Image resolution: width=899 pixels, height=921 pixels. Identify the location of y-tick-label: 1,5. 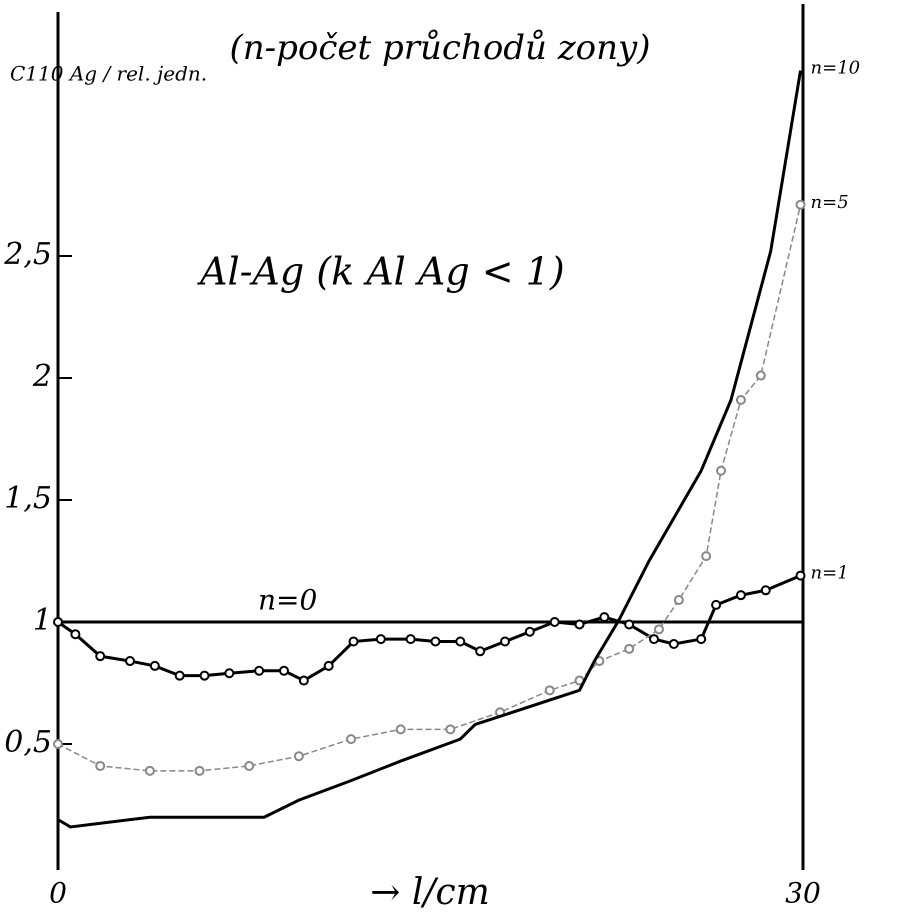
(28, 498).